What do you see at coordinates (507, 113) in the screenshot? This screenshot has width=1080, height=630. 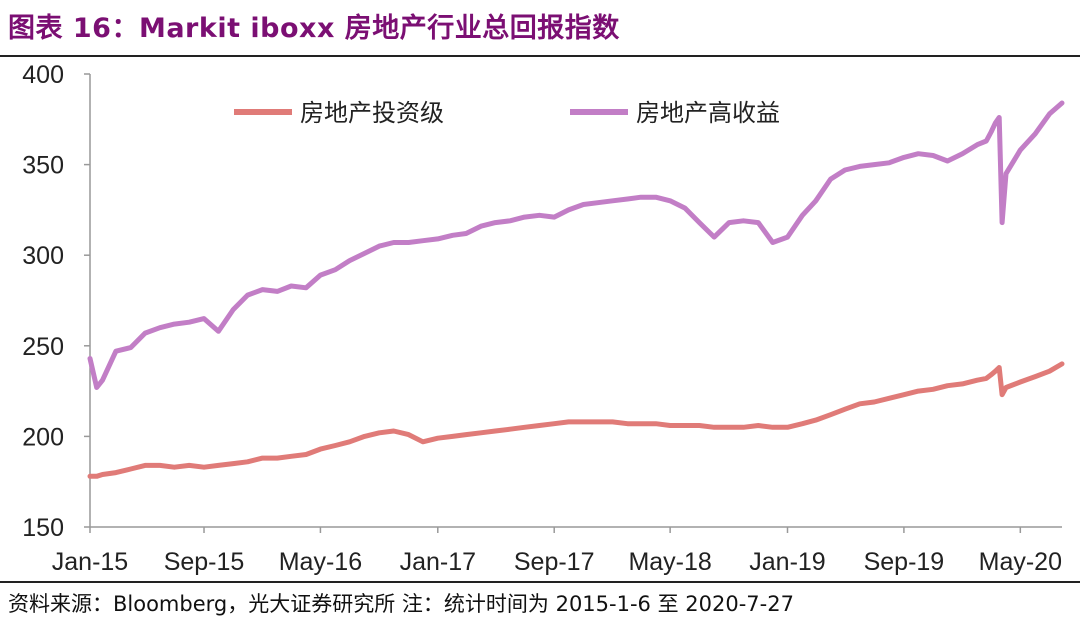 I see `chart-legend: 房地产投资级 房地产高收益` at bounding box center [507, 113].